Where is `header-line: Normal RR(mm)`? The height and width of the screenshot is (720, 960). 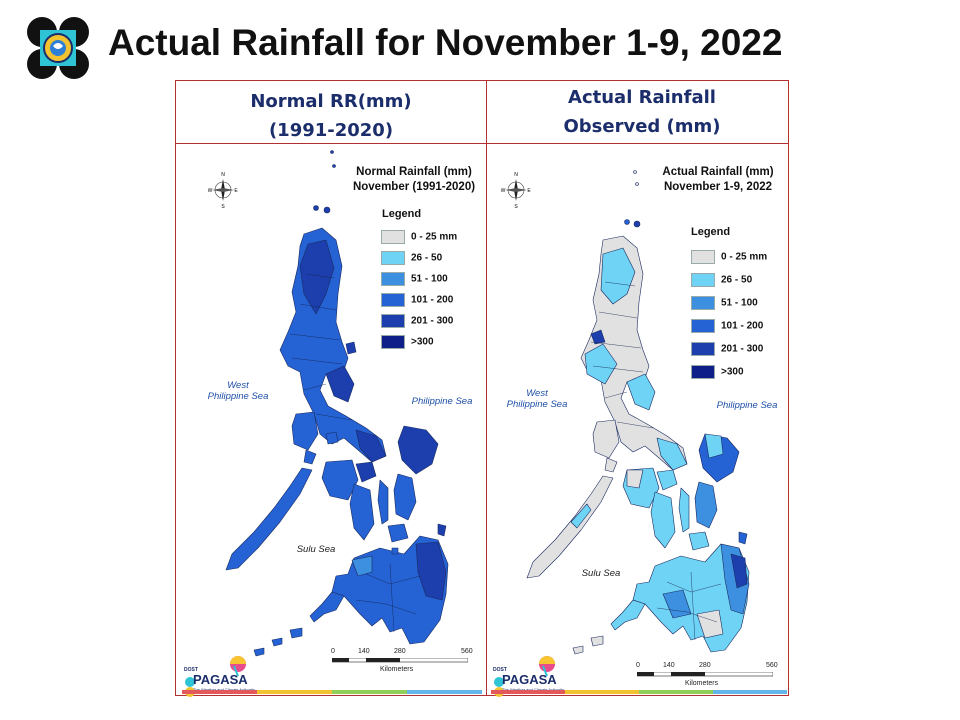
header-line: Normal RR(mm) is located at coordinates (331, 101).